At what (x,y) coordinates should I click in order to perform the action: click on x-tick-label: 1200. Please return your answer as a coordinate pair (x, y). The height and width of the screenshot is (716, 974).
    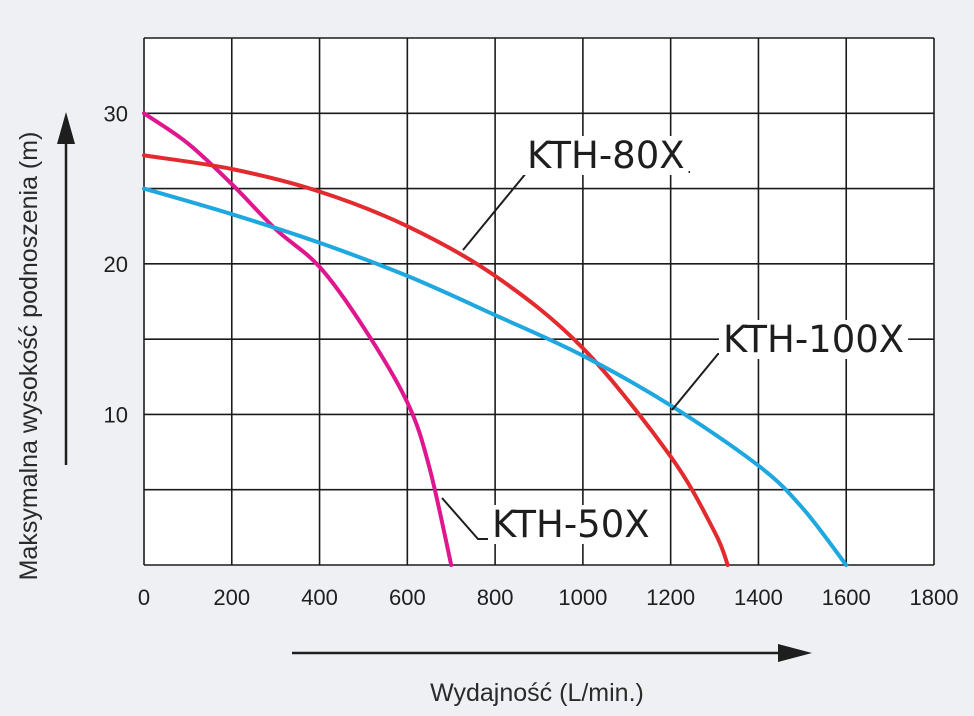
    Looking at the image, I should click on (670, 597).